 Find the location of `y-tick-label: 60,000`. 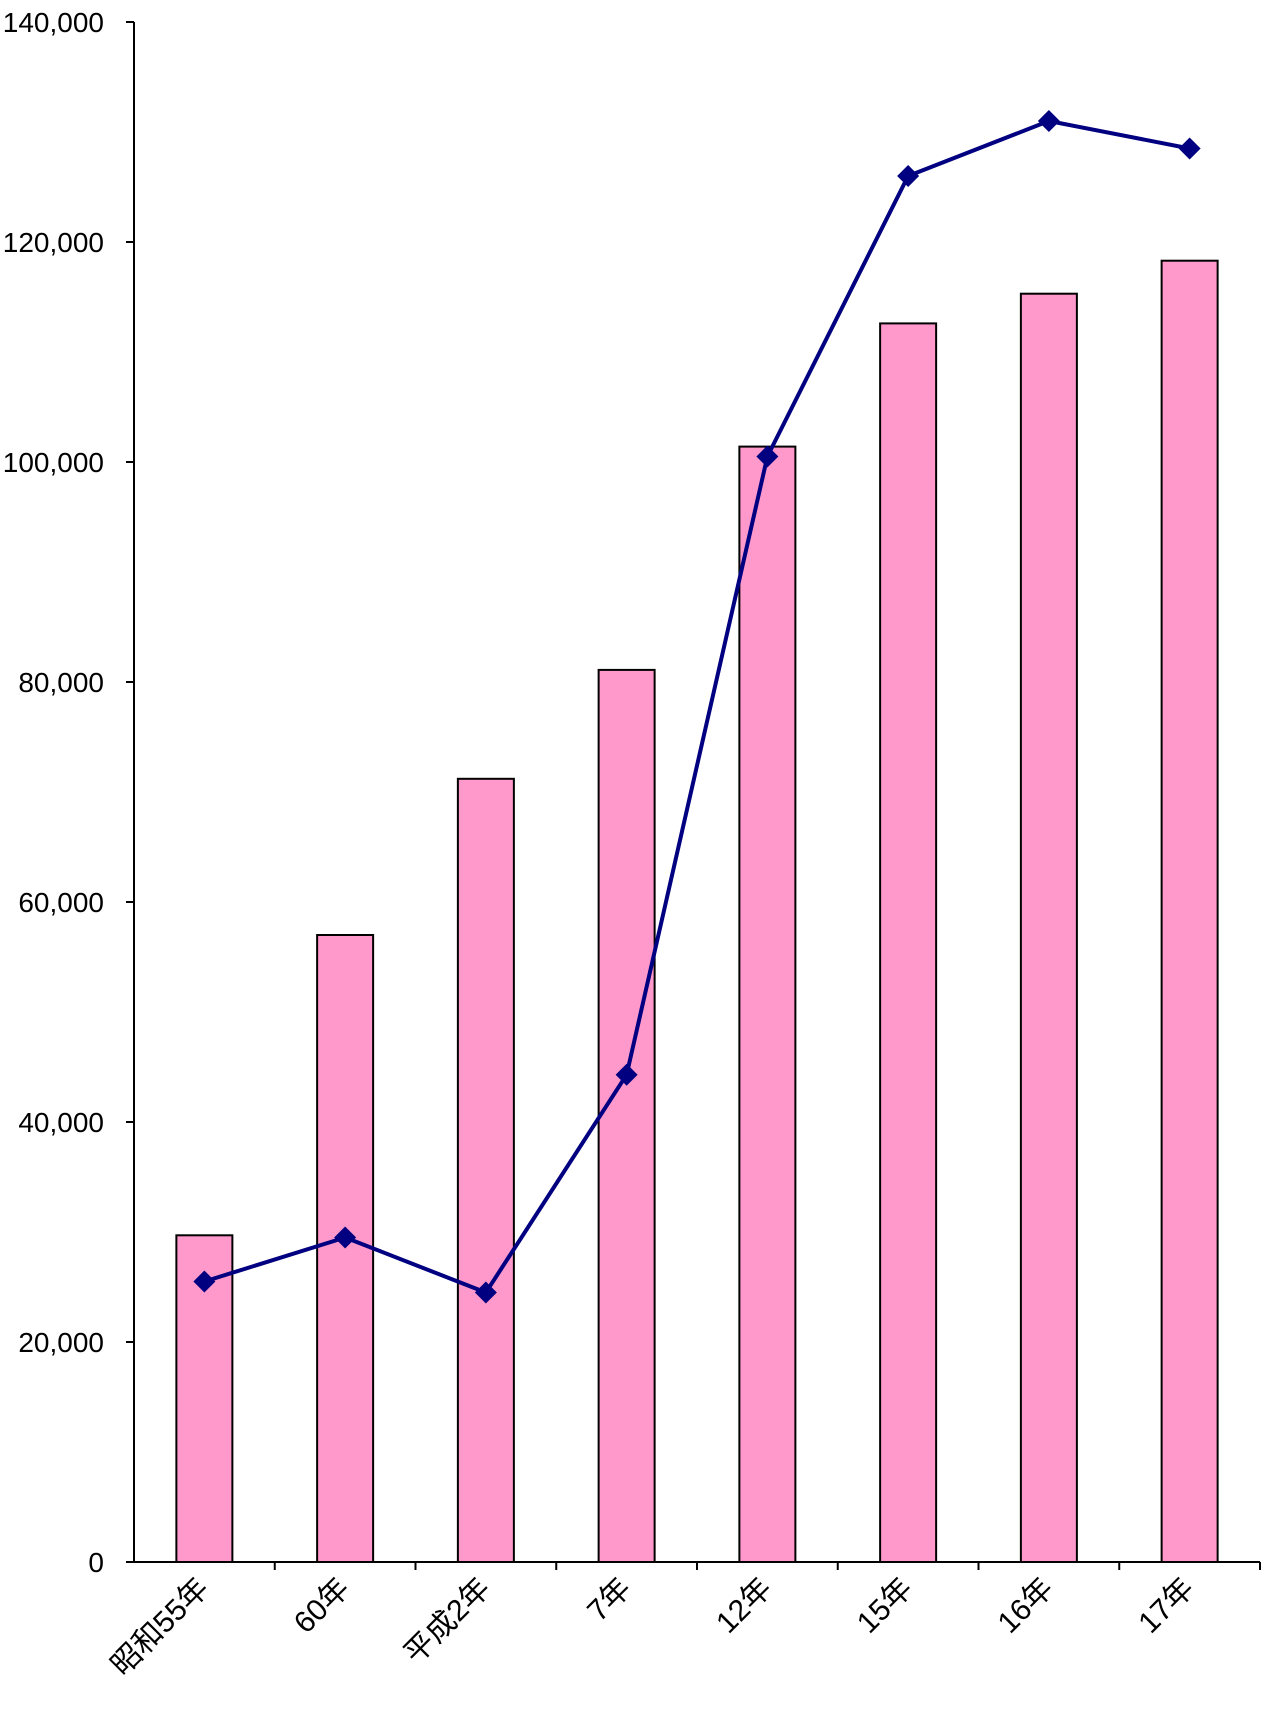

y-tick-label: 60,000 is located at coordinates (61, 902).